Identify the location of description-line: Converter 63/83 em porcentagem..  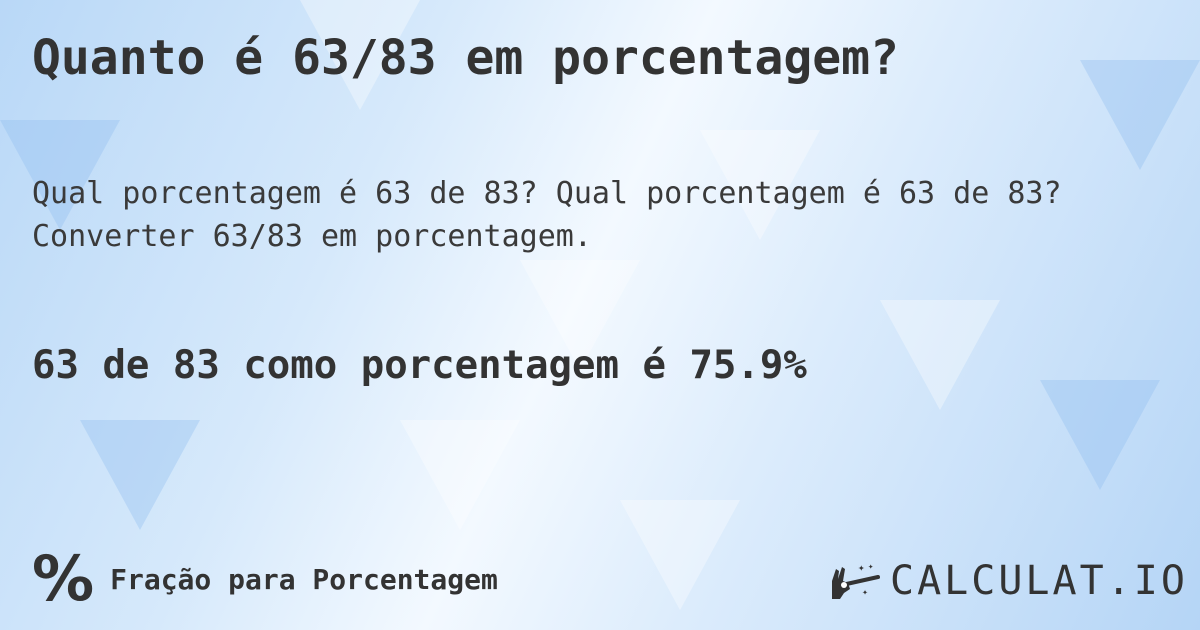
(312, 236).